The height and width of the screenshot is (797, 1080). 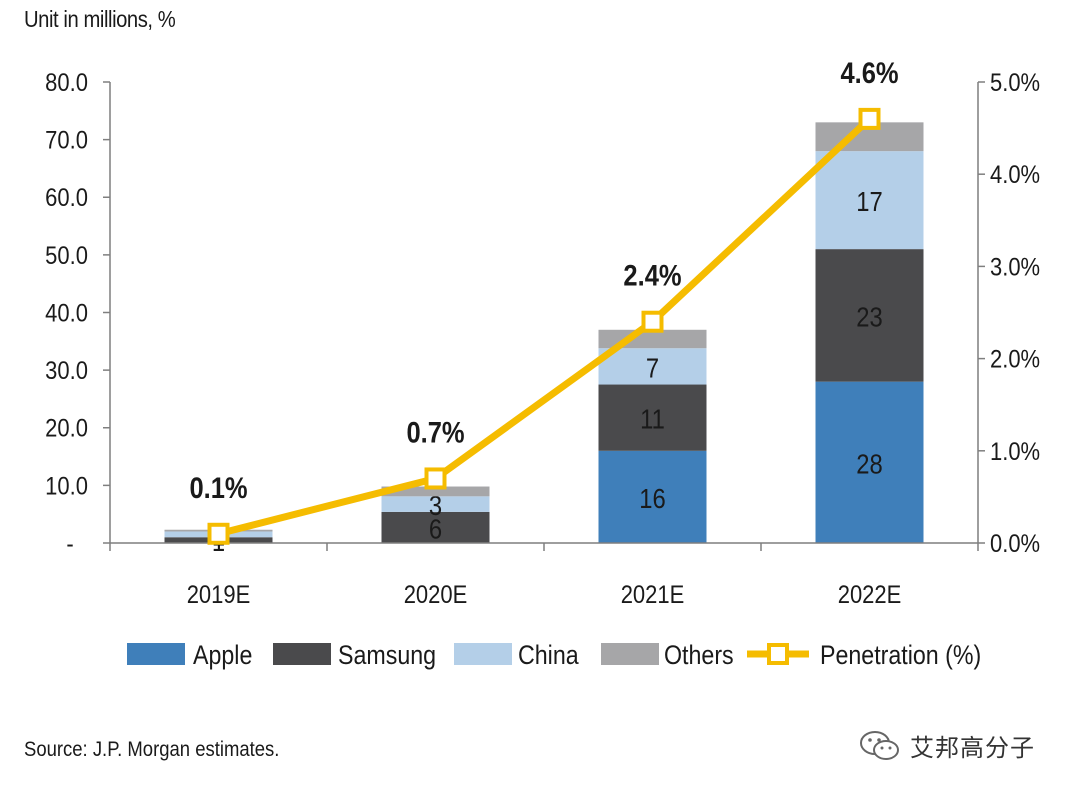 I want to click on wechat-icon, so click(x=879, y=745).